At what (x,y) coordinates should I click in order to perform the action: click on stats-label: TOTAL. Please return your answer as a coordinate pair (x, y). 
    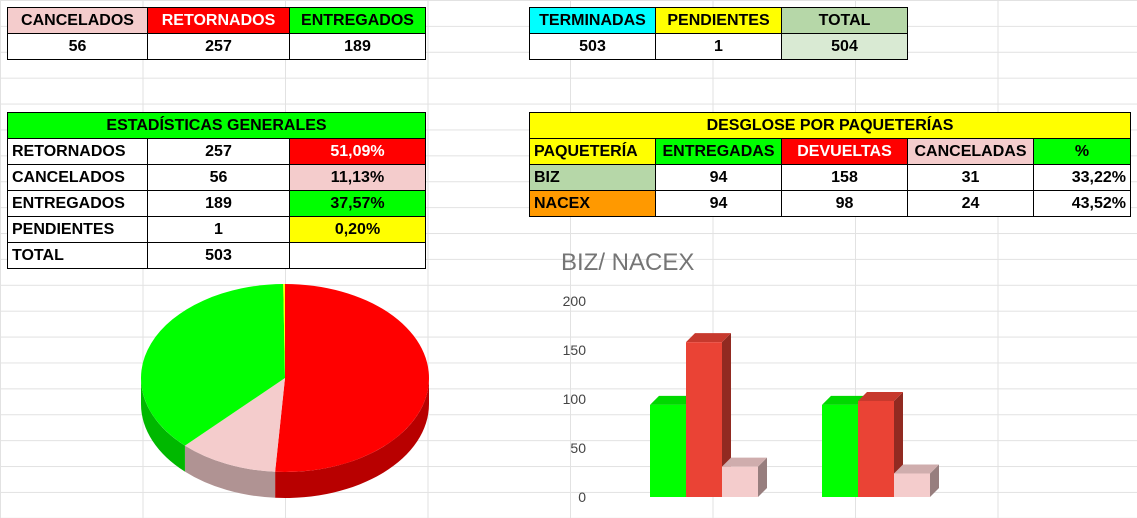
    Looking at the image, I should click on (77, 255).